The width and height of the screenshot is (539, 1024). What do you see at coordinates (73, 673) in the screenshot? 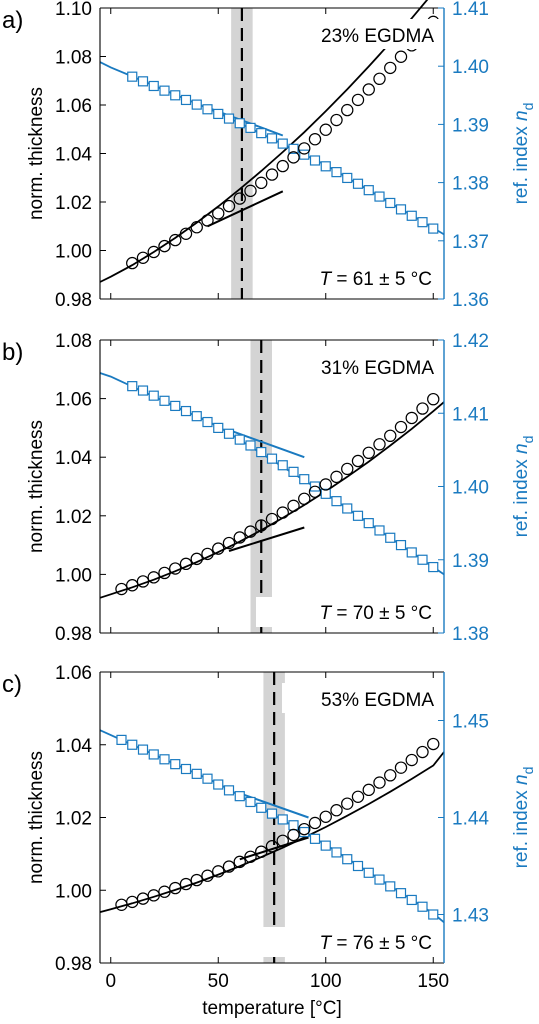
I see `y-left-tick-label: 1.06` at bounding box center [73, 673].